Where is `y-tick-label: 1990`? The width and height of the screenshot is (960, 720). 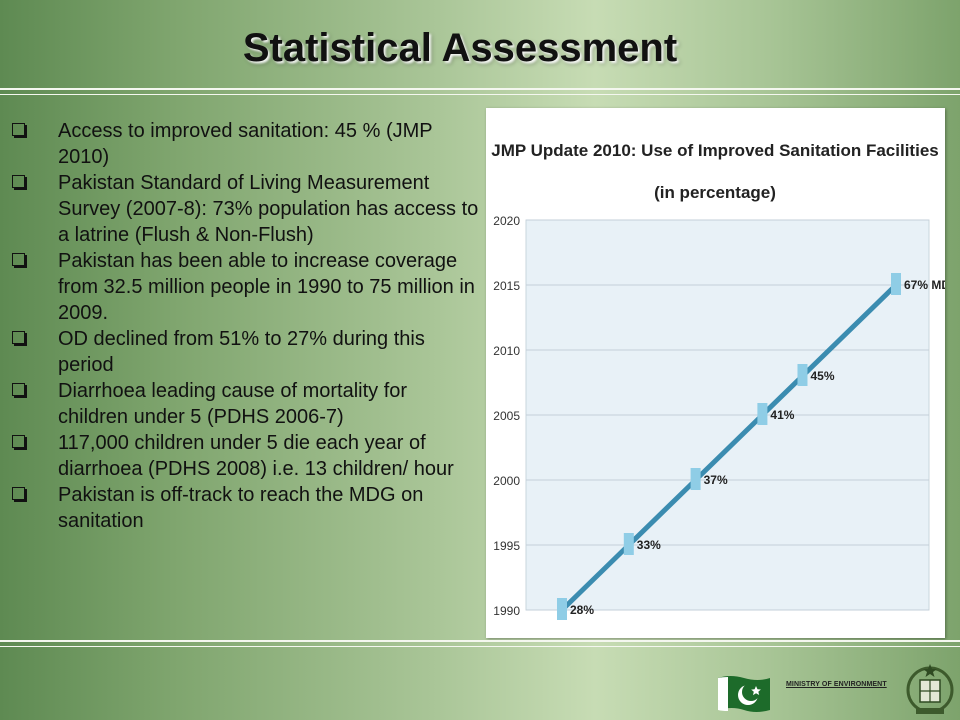
y-tick-label: 1990 is located at coordinates (506, 611).